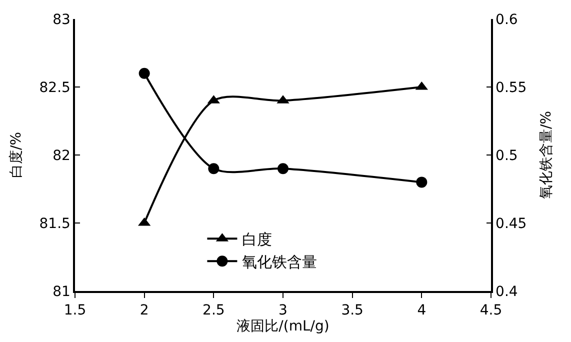 This screenshot has height=342, width=571. Describe the element at coordinates (61, 156) in the screenshot. I see `y-tick-label: 82` at that location.